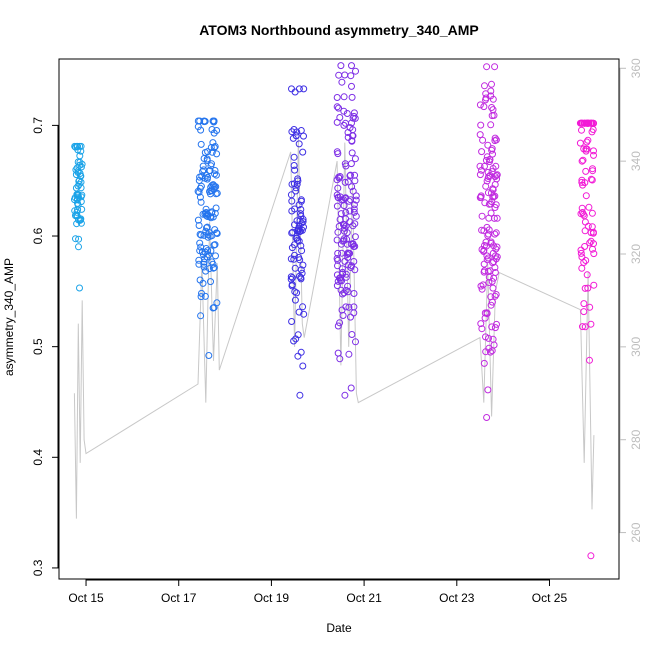 Image resolution: width=650 pixels, height=650 pixels. I want to click on y-right-tick-label: 340, so click(636, 161).